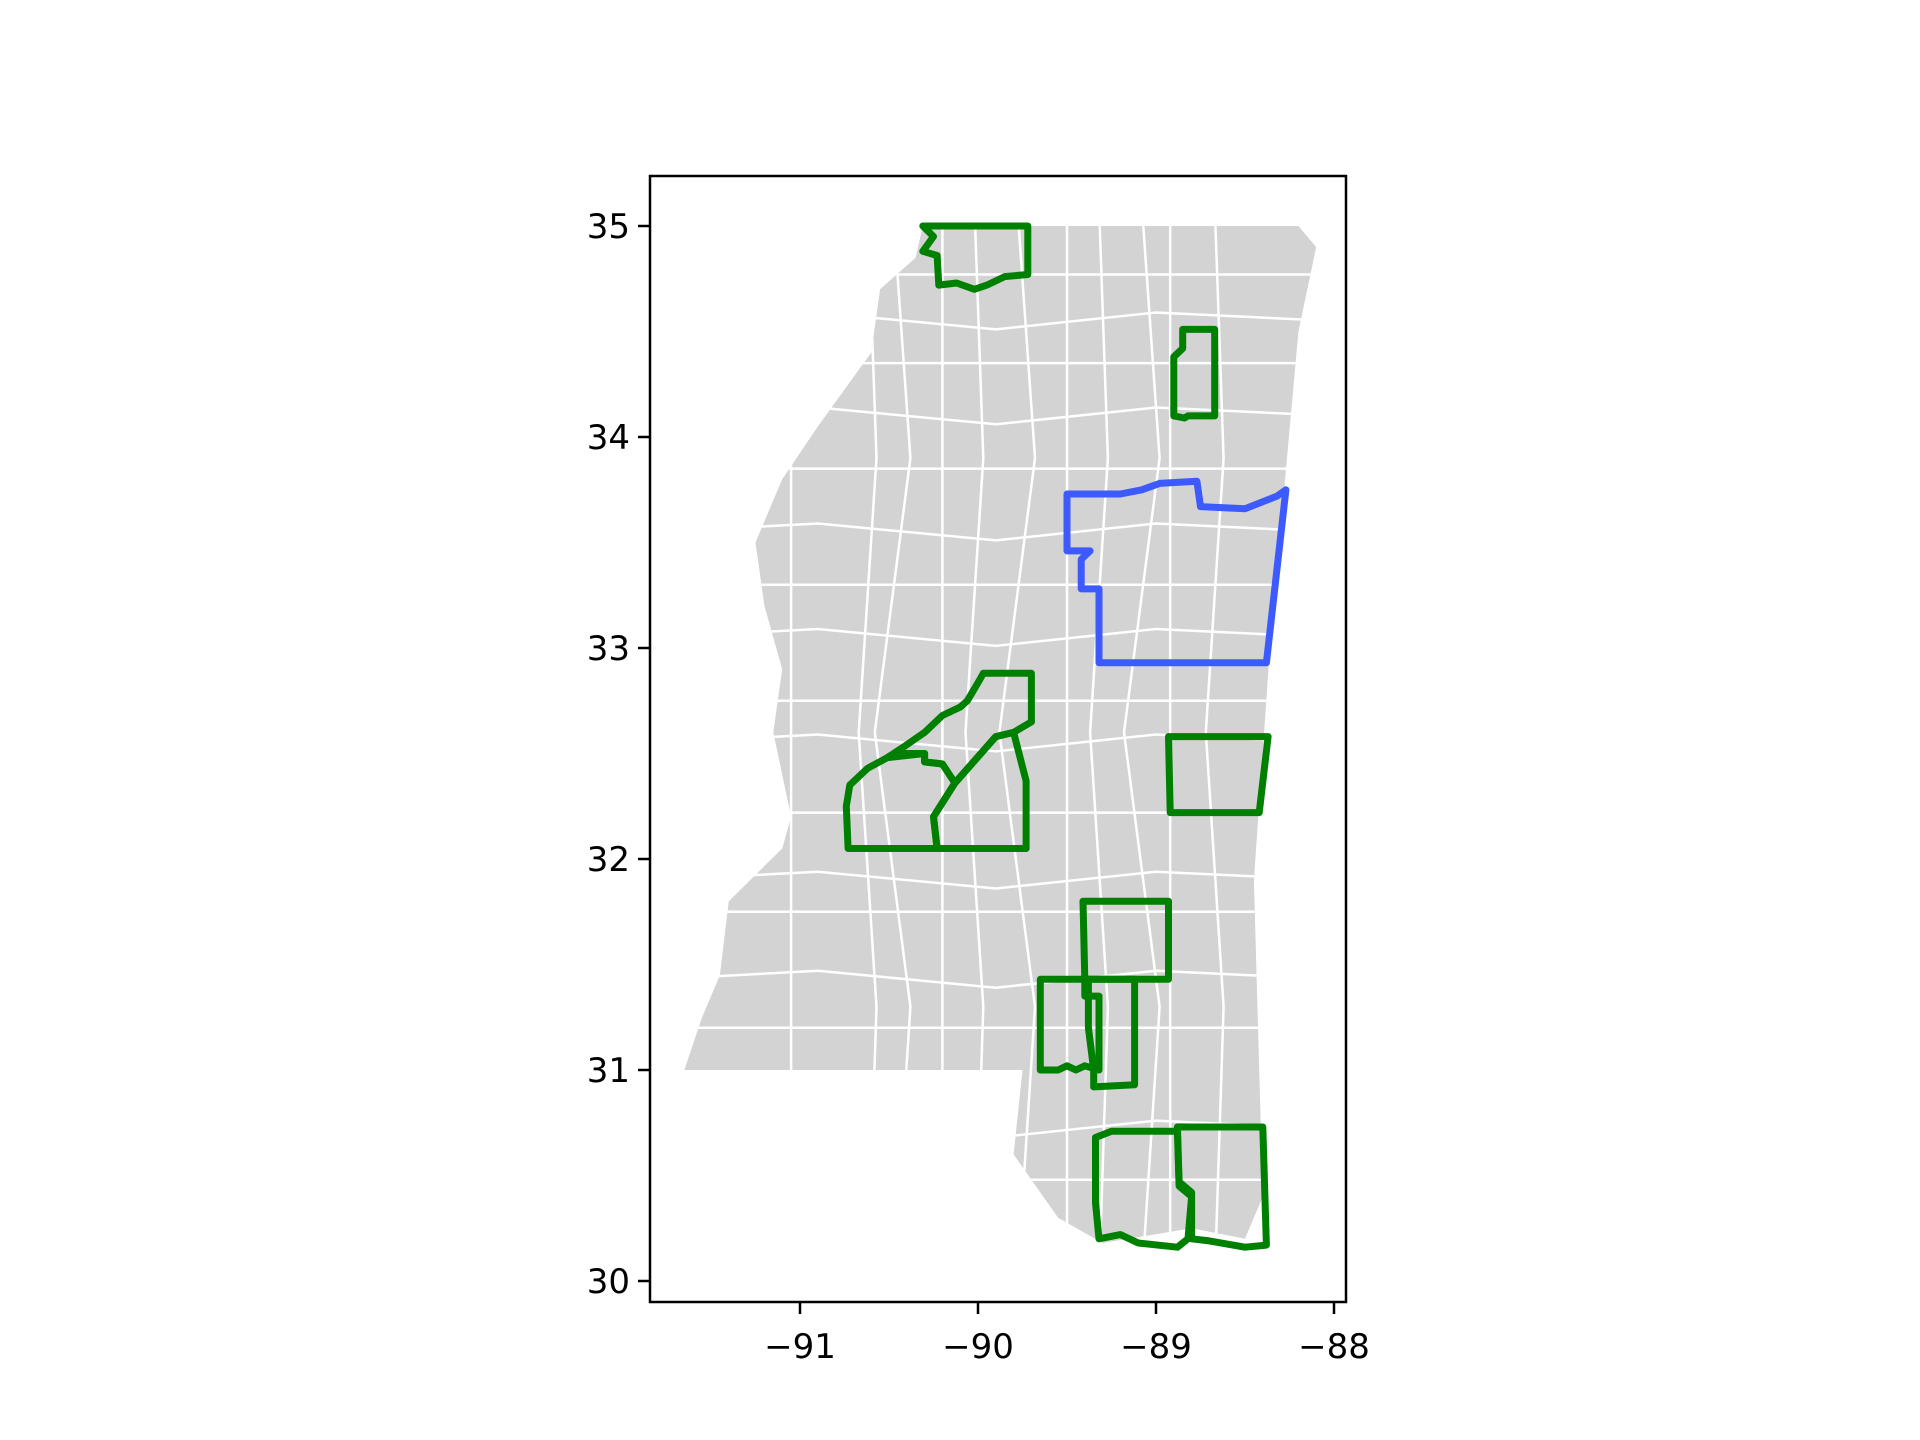 The width and height of the screenshot is (1920, 1440). What do you see at coordinates (608, 227) in the screenshot?
I see `y-tick-label: 35` at bounding box center [608, 227].